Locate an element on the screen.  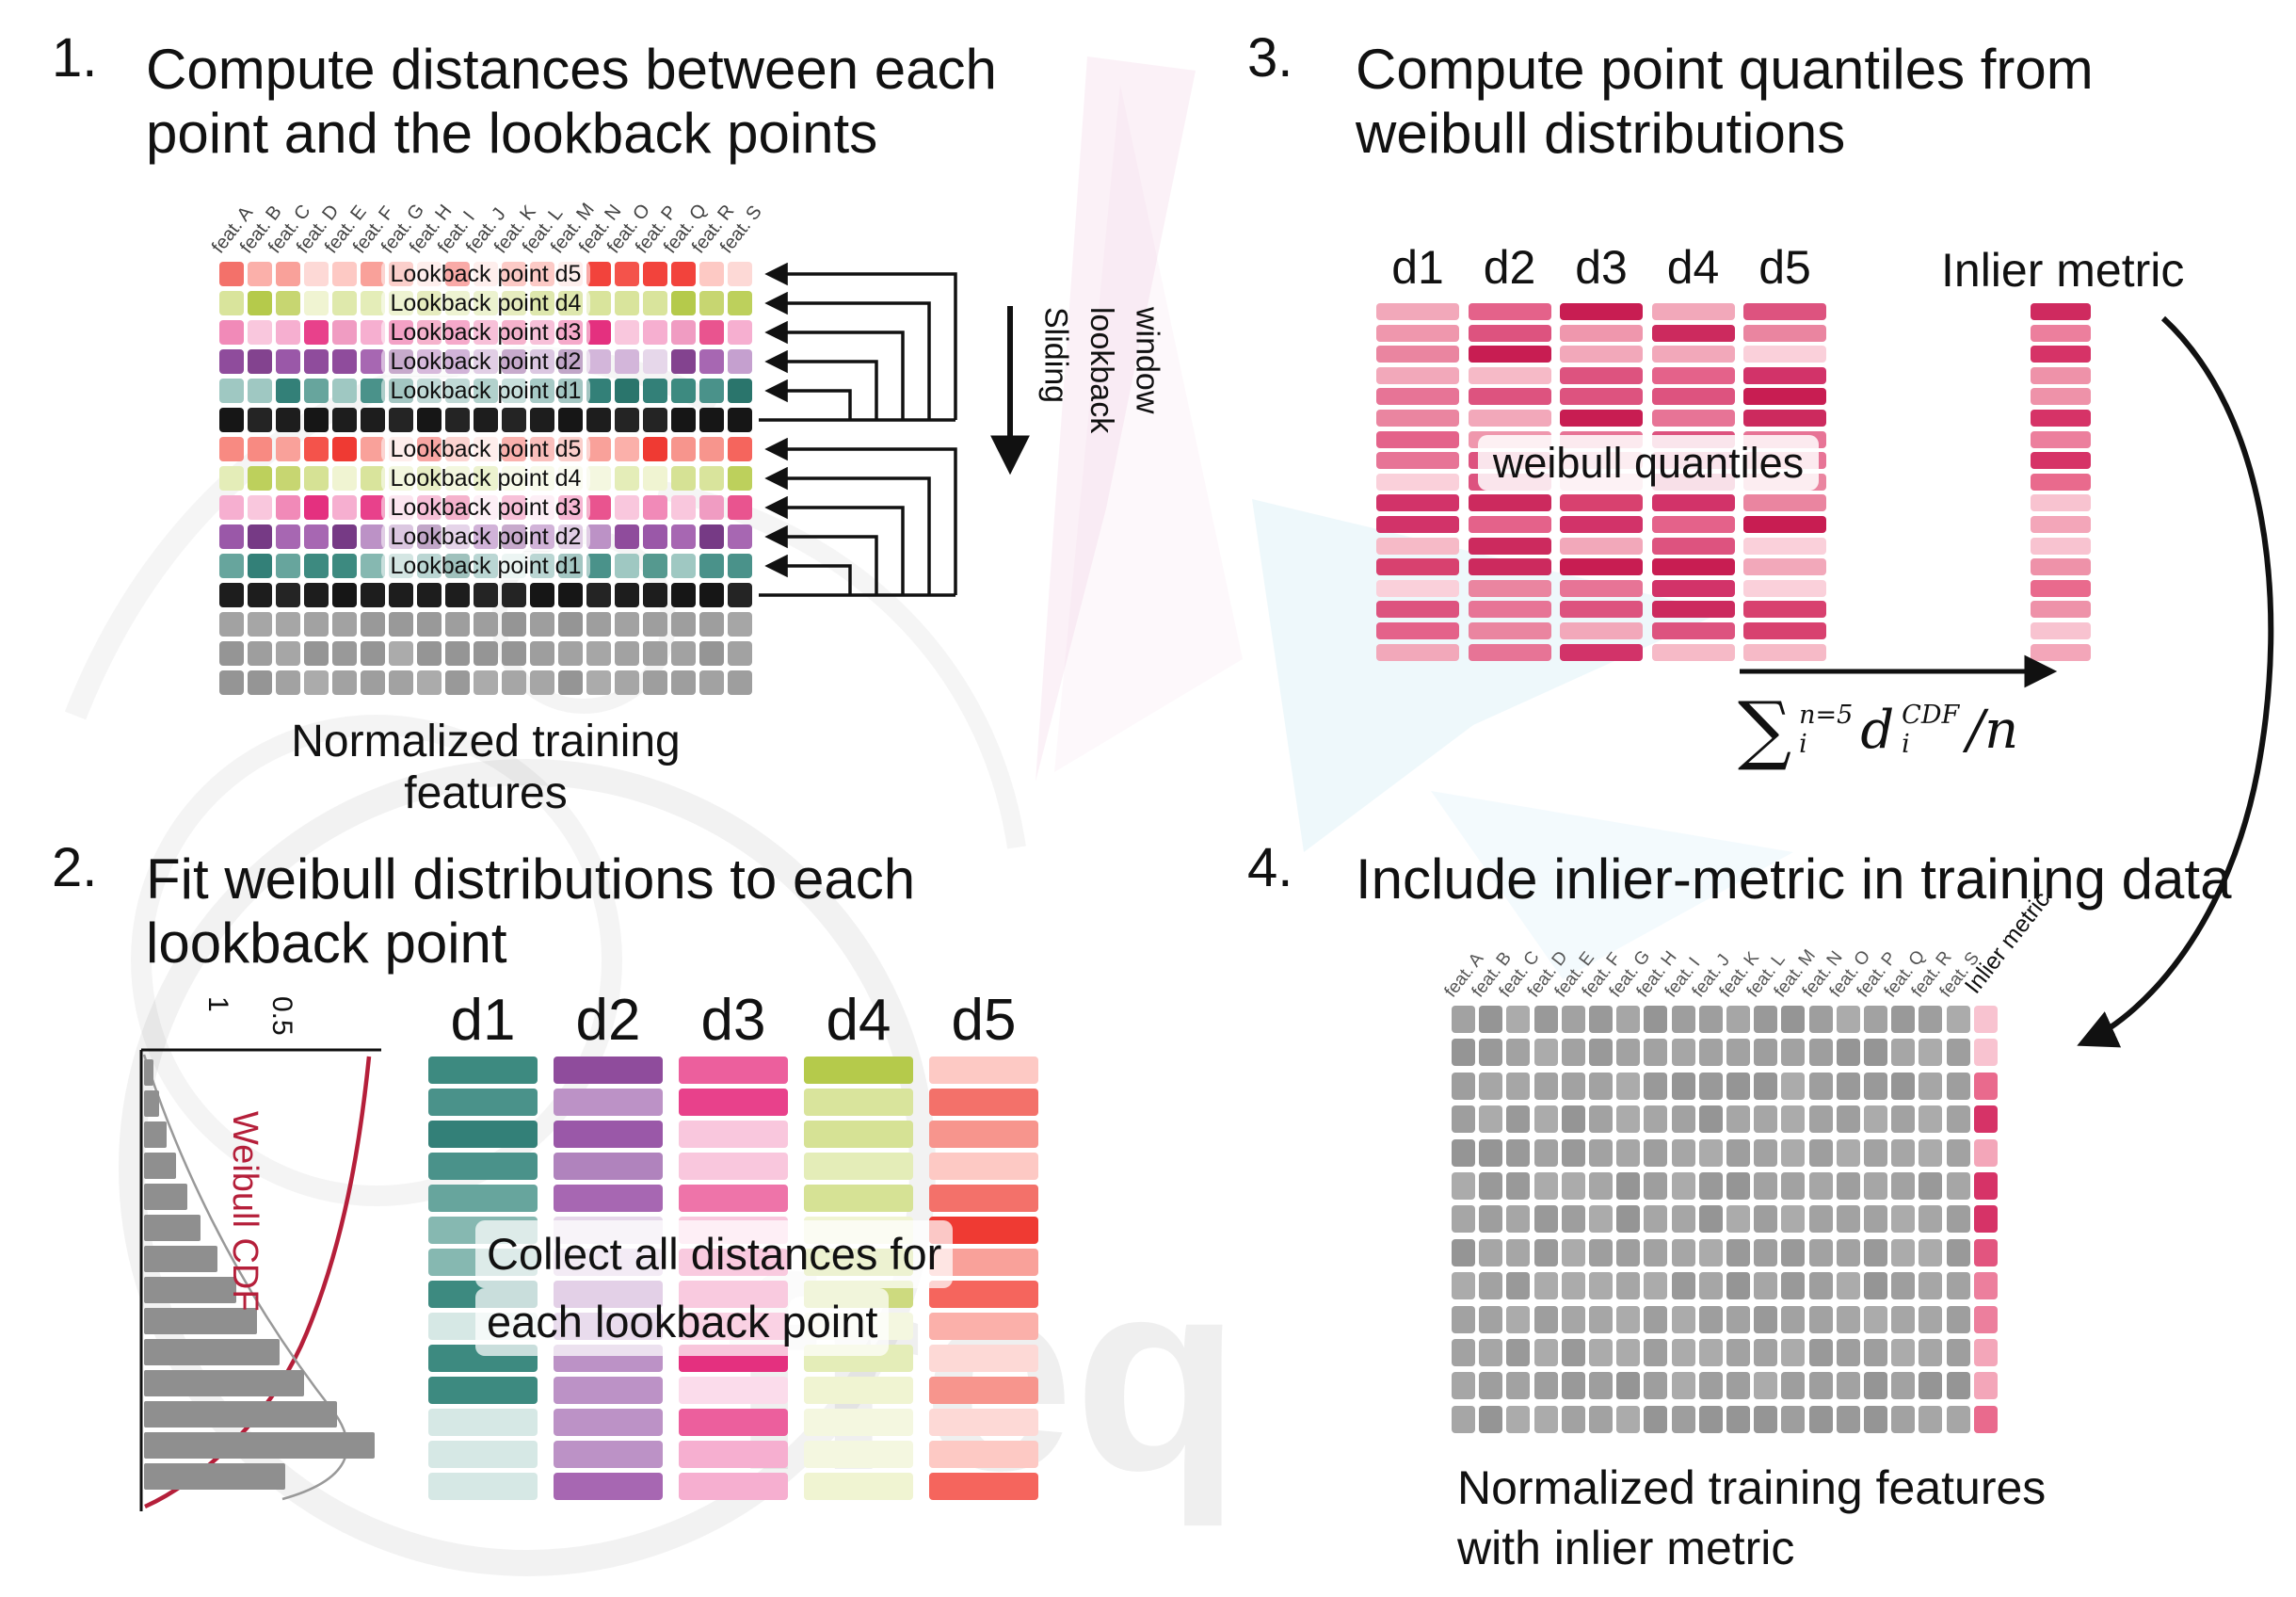
formula-variable: d is located at coordinates (1878, 730).